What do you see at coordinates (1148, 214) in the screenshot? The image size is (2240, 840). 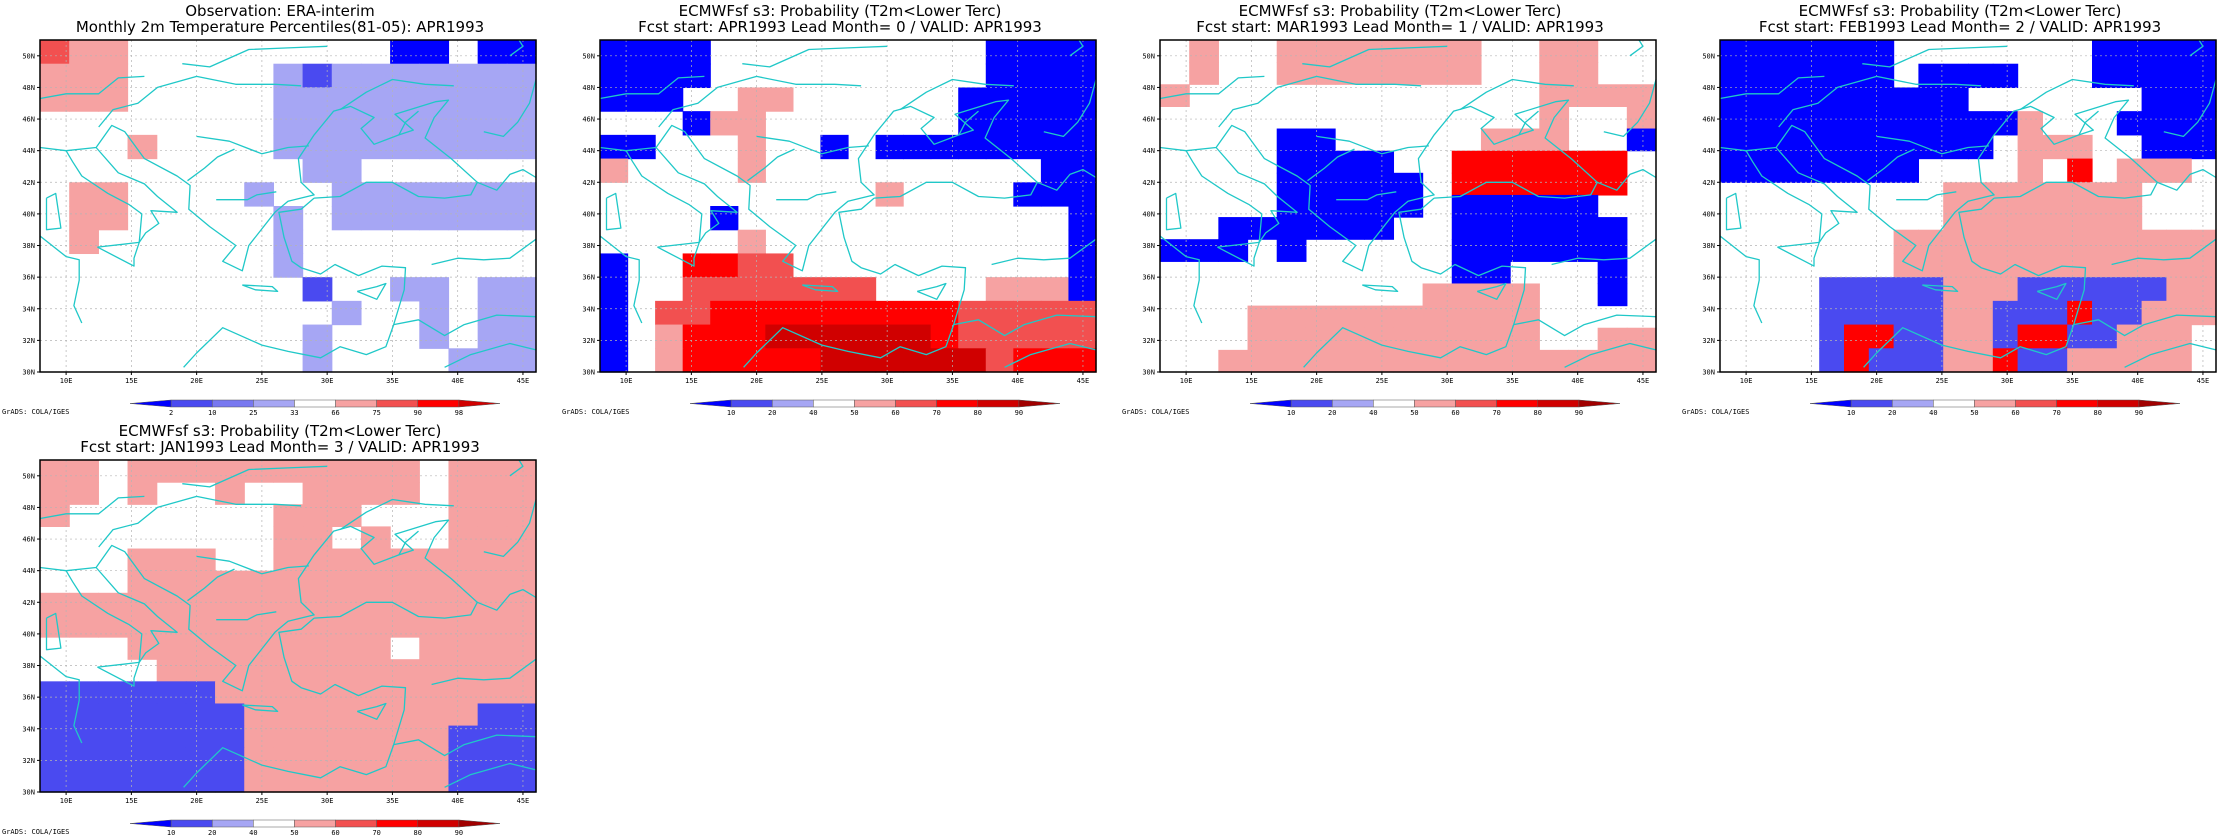 I see `lat-tick-label: 40N` at bounding box center [1148, 214].